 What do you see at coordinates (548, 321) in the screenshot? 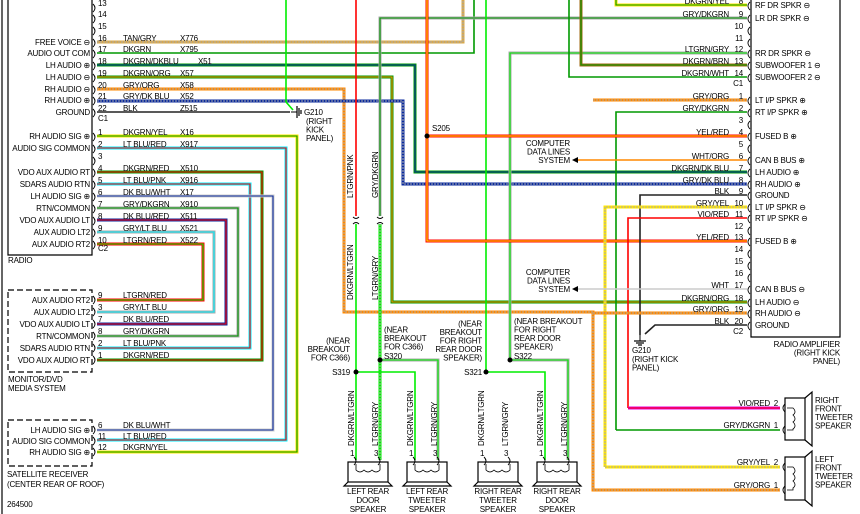
I see `splice-note: (NEAR BREAKOUT` at bounding box center [548, 321].